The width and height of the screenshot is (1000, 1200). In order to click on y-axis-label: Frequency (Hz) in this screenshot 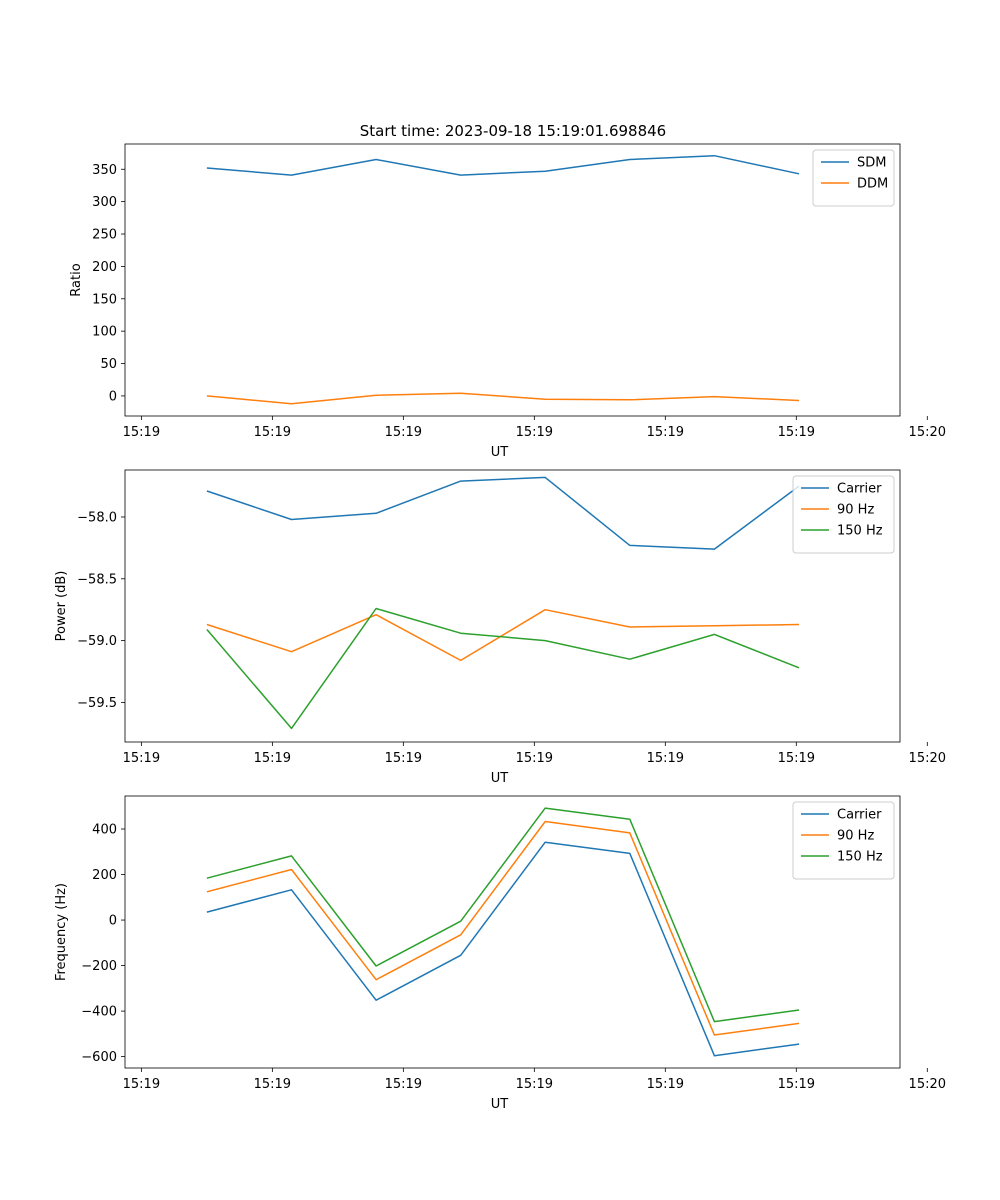, I will do `click(61, 932)`.